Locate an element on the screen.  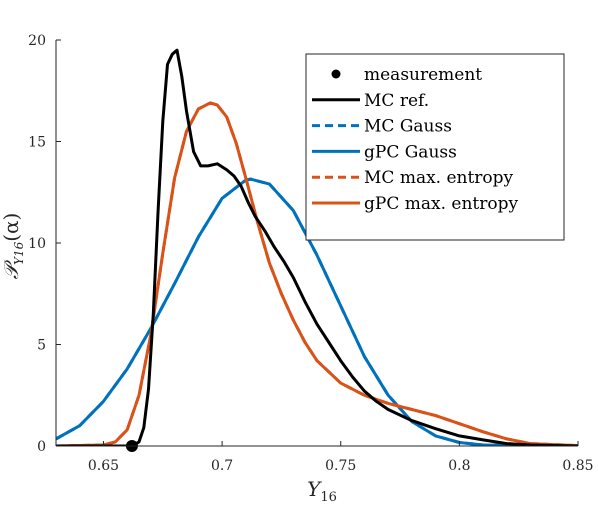
legend-entry: measurement is located at coordinates (406, 75).